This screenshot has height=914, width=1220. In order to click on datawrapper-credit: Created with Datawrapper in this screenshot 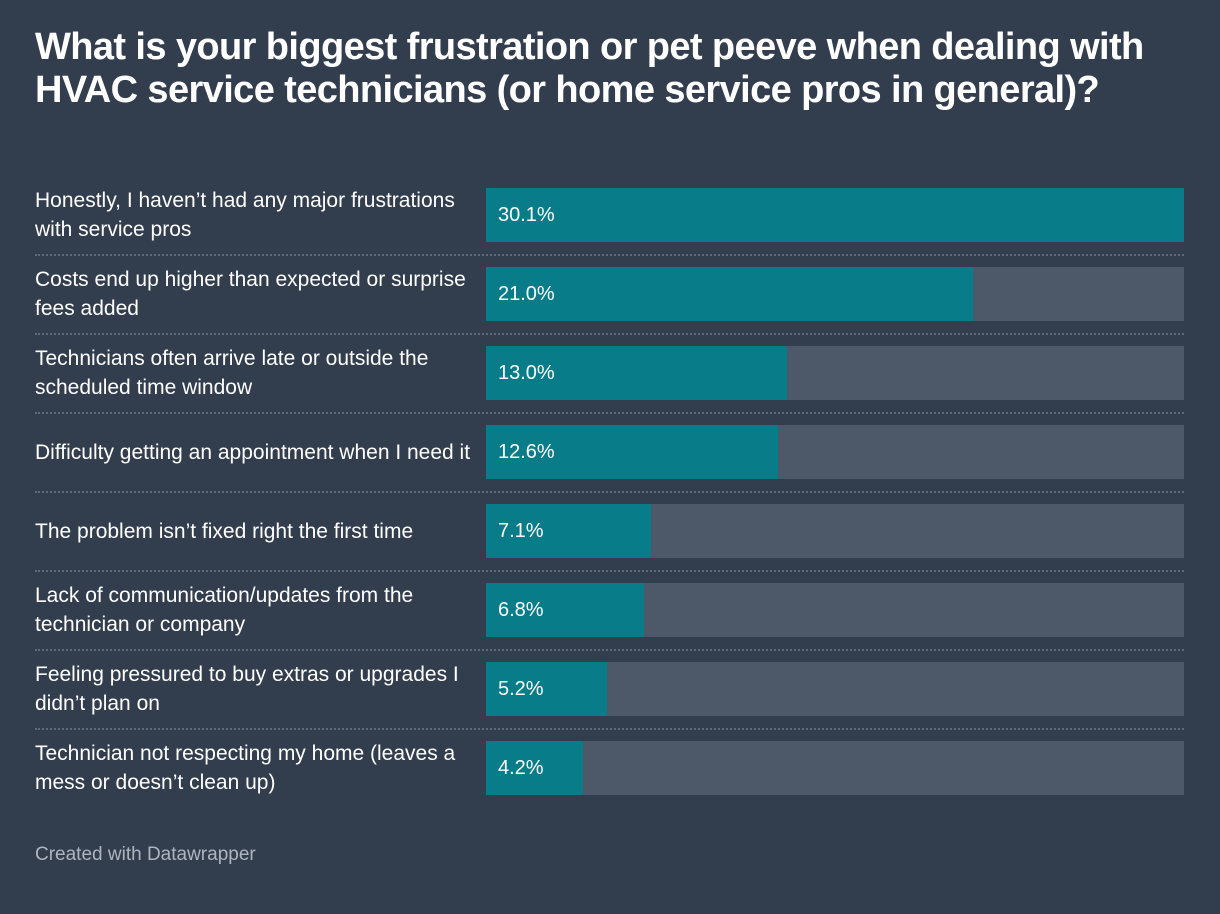, I will do `click(145, 854)`.